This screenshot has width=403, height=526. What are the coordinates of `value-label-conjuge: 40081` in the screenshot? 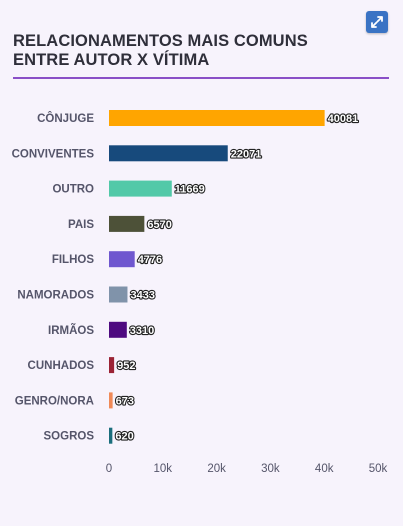 It's located at (343, 119).